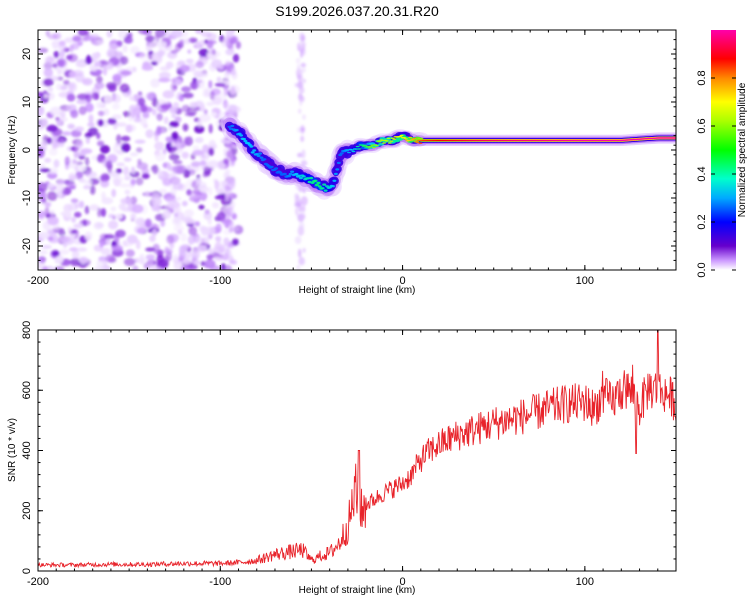 This screenshot has height=600, width=750. I want to click on colorbar-tick-label: 0.2, so click(702, 221).